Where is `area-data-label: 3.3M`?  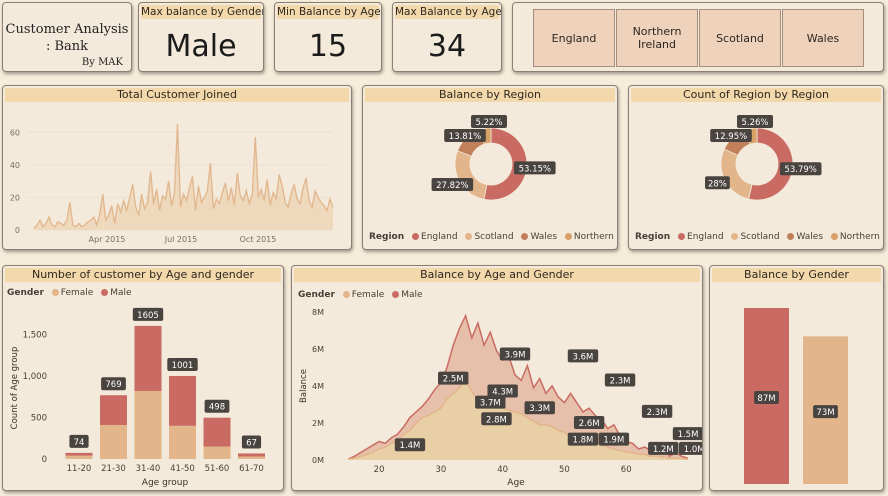 area-data-label: 3.3M is located at coordinates (539, 408).